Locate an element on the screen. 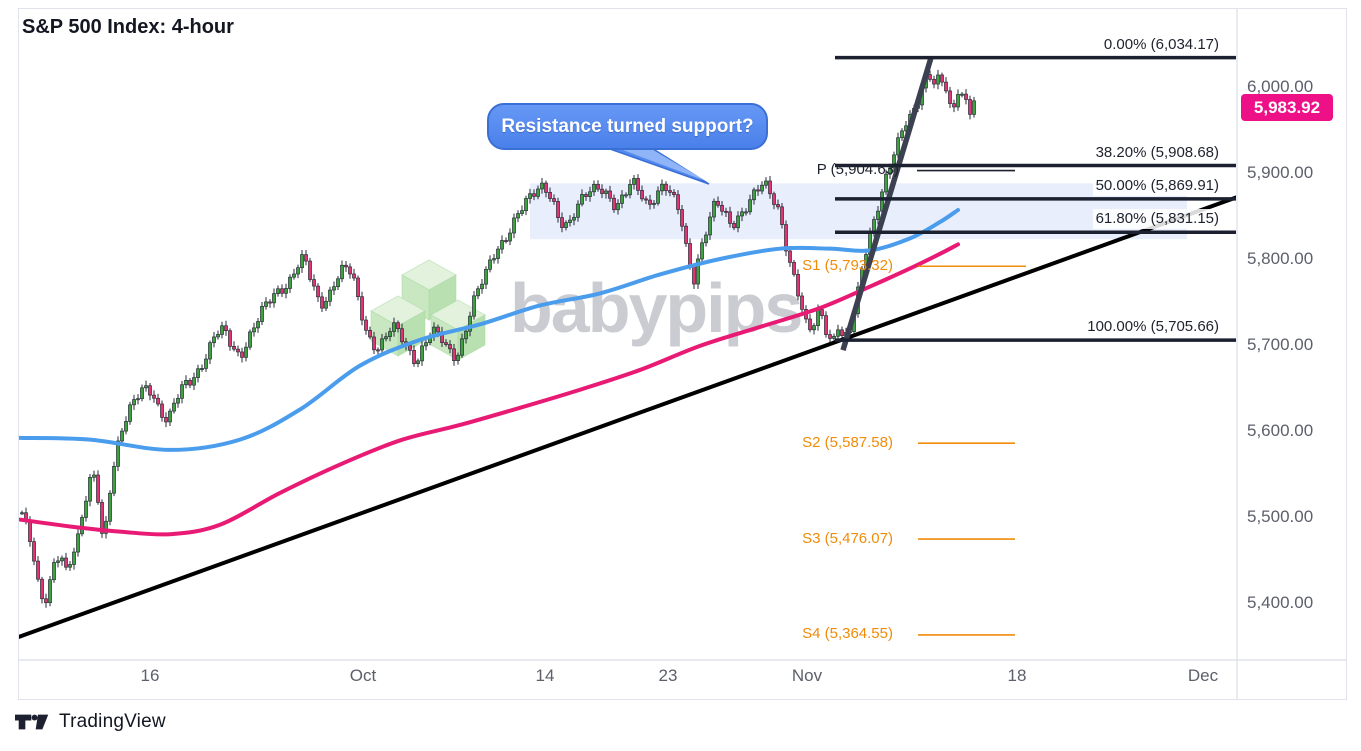 This screenshot has height=751, width=1361. price-axis-label: 5,900.00 is located at coordinates (1280, 172).